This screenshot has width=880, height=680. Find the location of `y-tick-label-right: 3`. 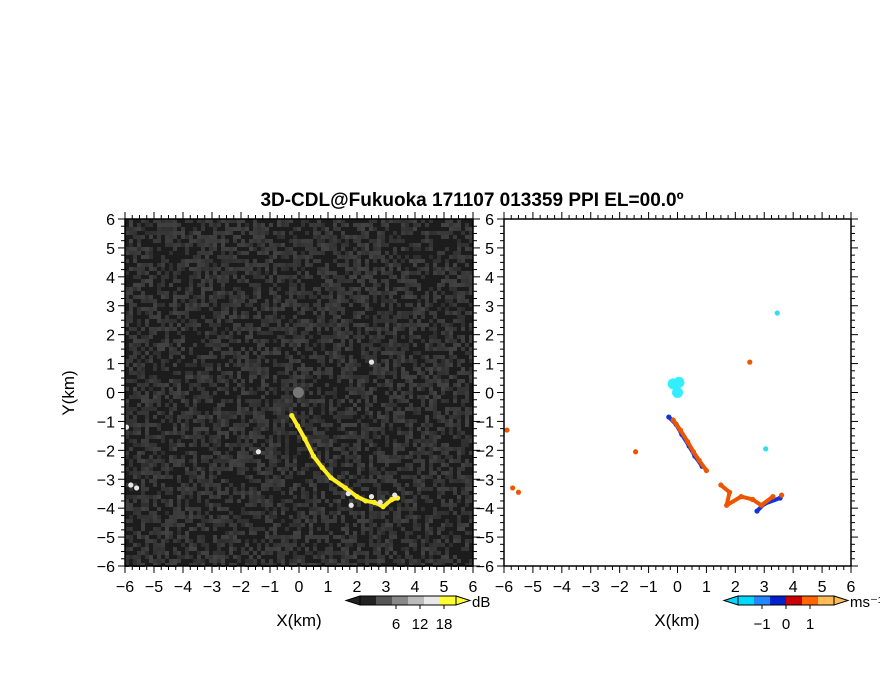

y-tick-label-right: 3 is located at coordinates (489, 307).